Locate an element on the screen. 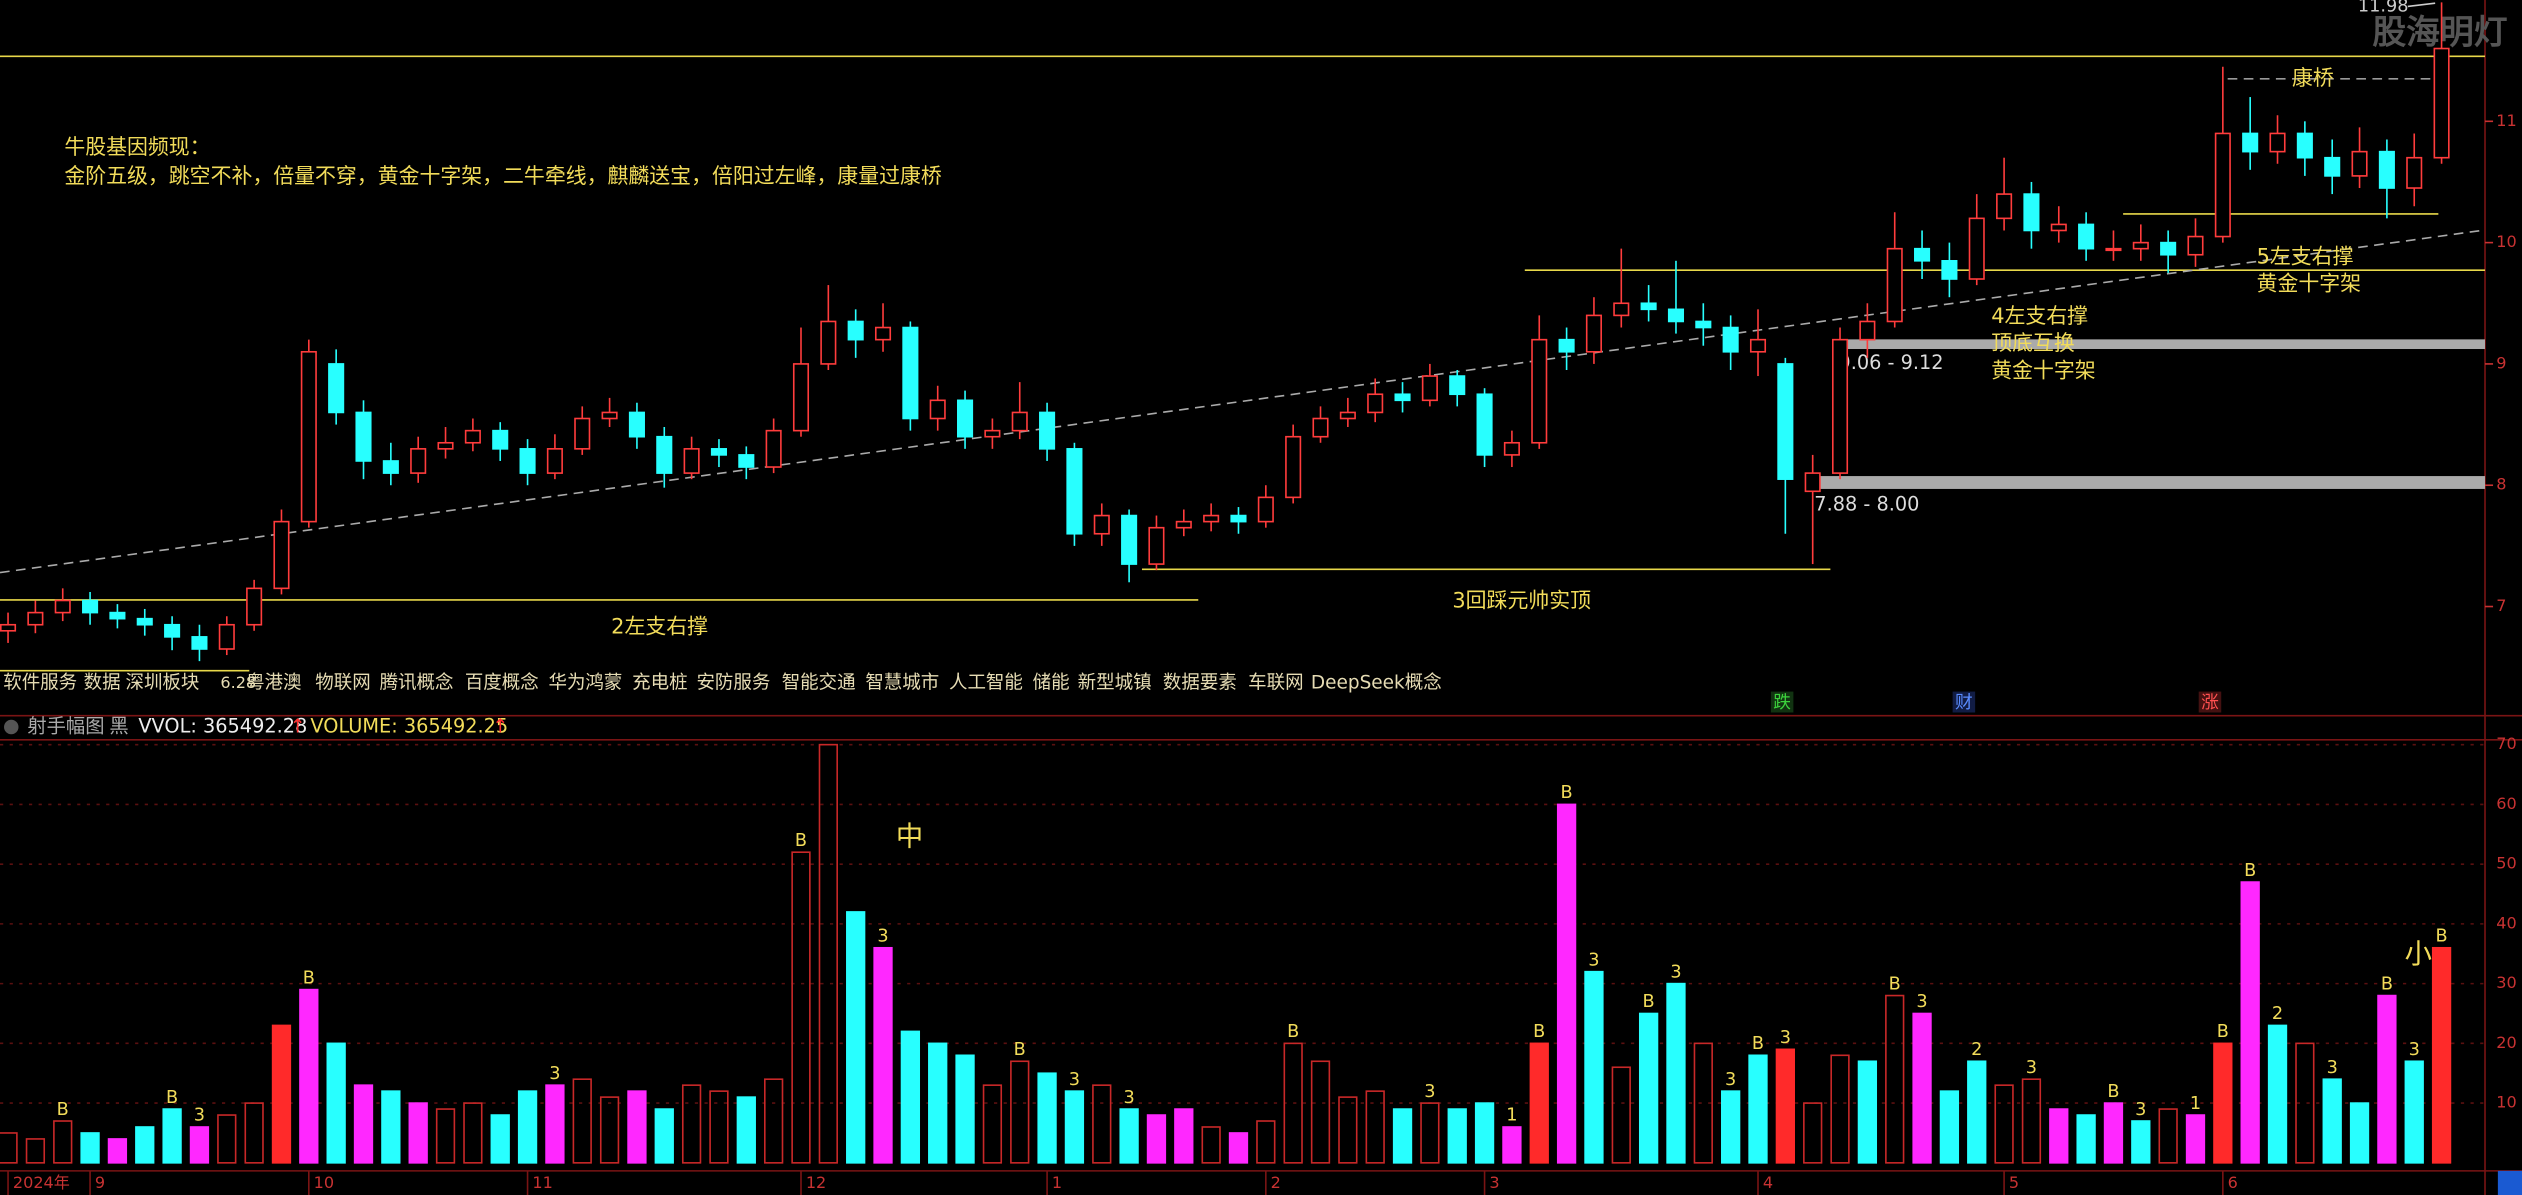 The image size is (2522, 1195). sector-tag: 智能交通 is located at coordinates (819, 683).